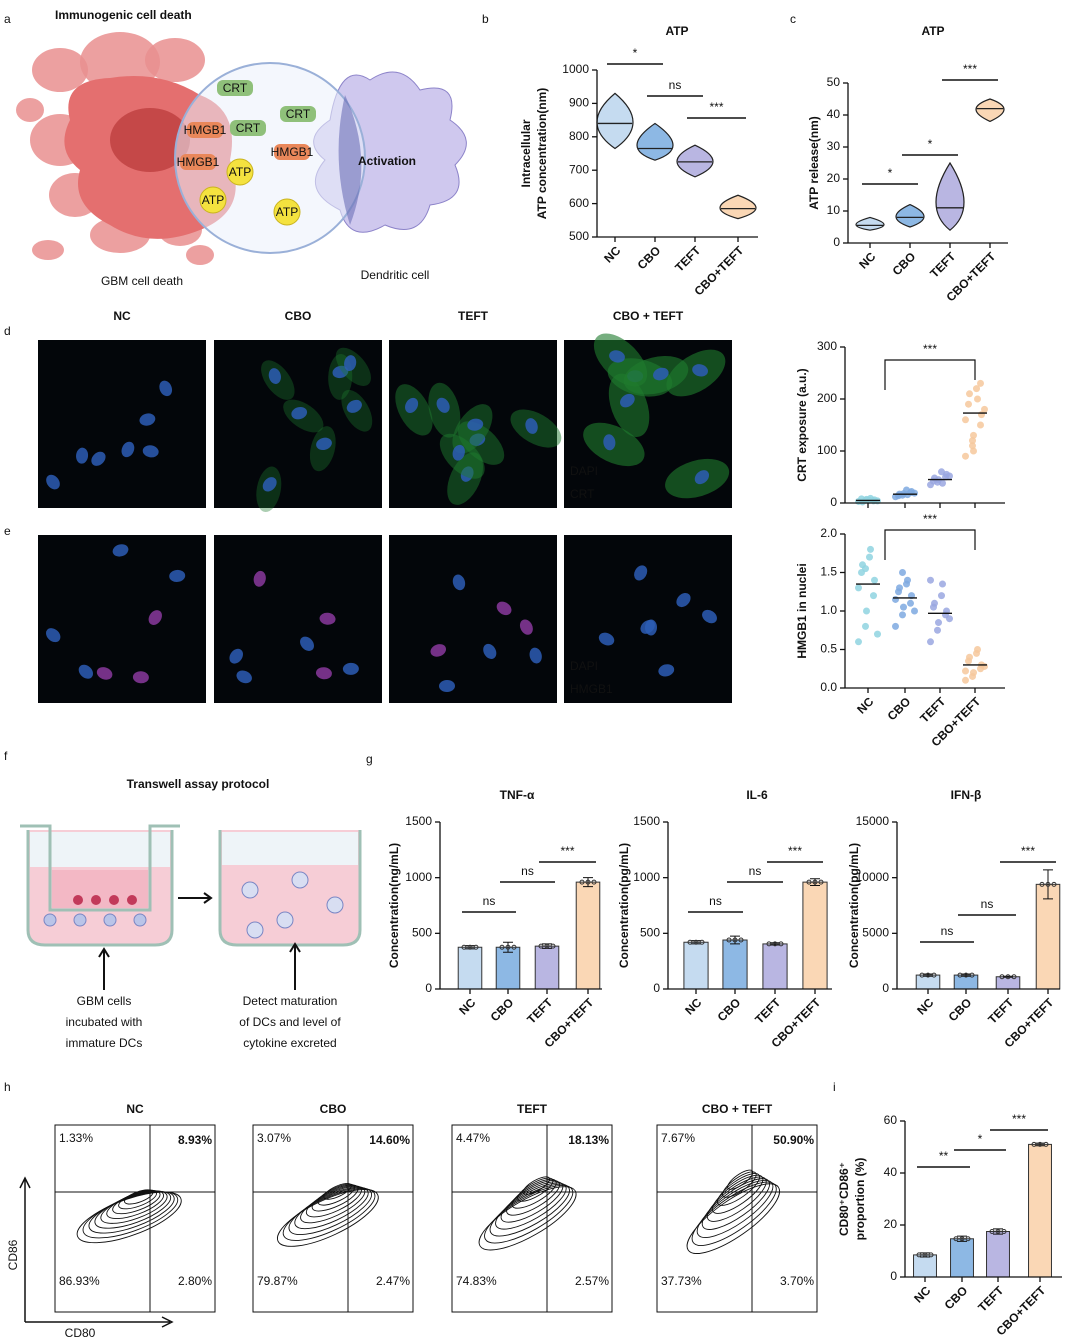  What do you see at coordinates (649, 257) in the screenshot?
I see `x-tick-label: CBO` at bounding box center [649, 257].